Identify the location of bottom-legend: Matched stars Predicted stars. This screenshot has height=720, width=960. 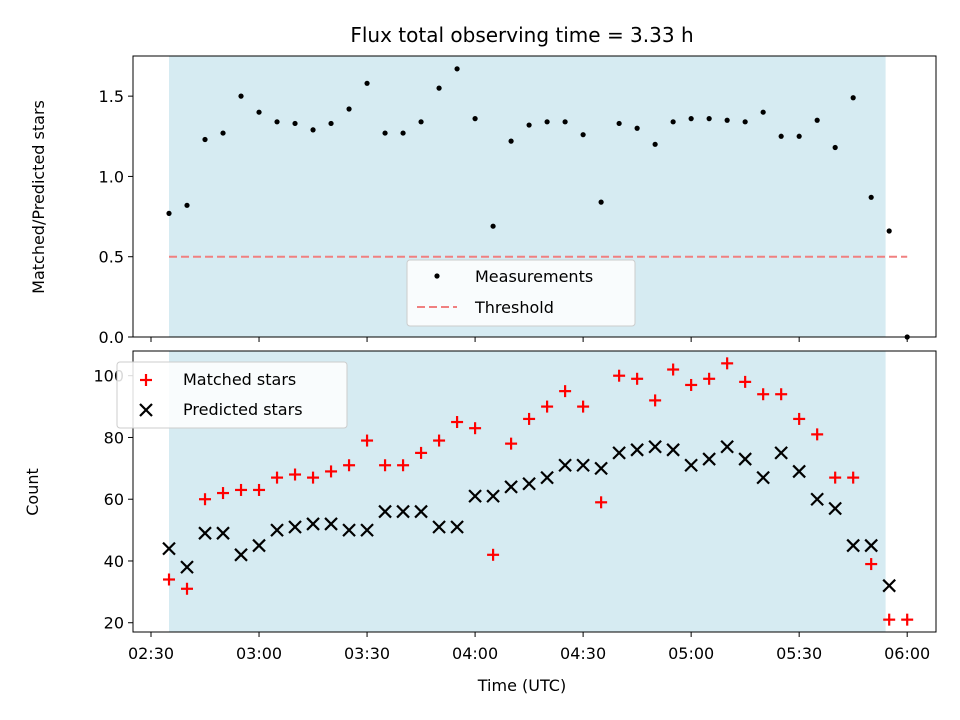
(232, 395).